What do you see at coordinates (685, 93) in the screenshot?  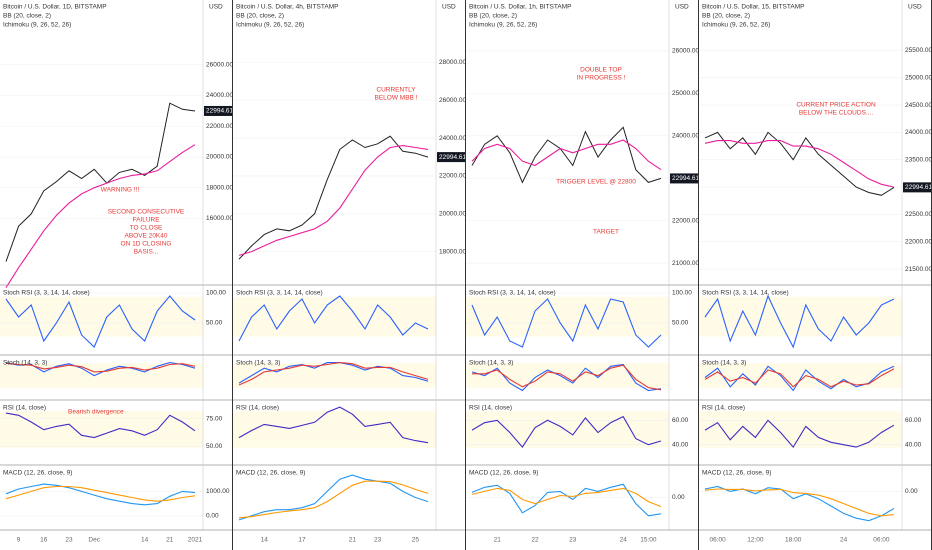 I see `y-tick-label: 25000.00` at bounding box center [685, 93].